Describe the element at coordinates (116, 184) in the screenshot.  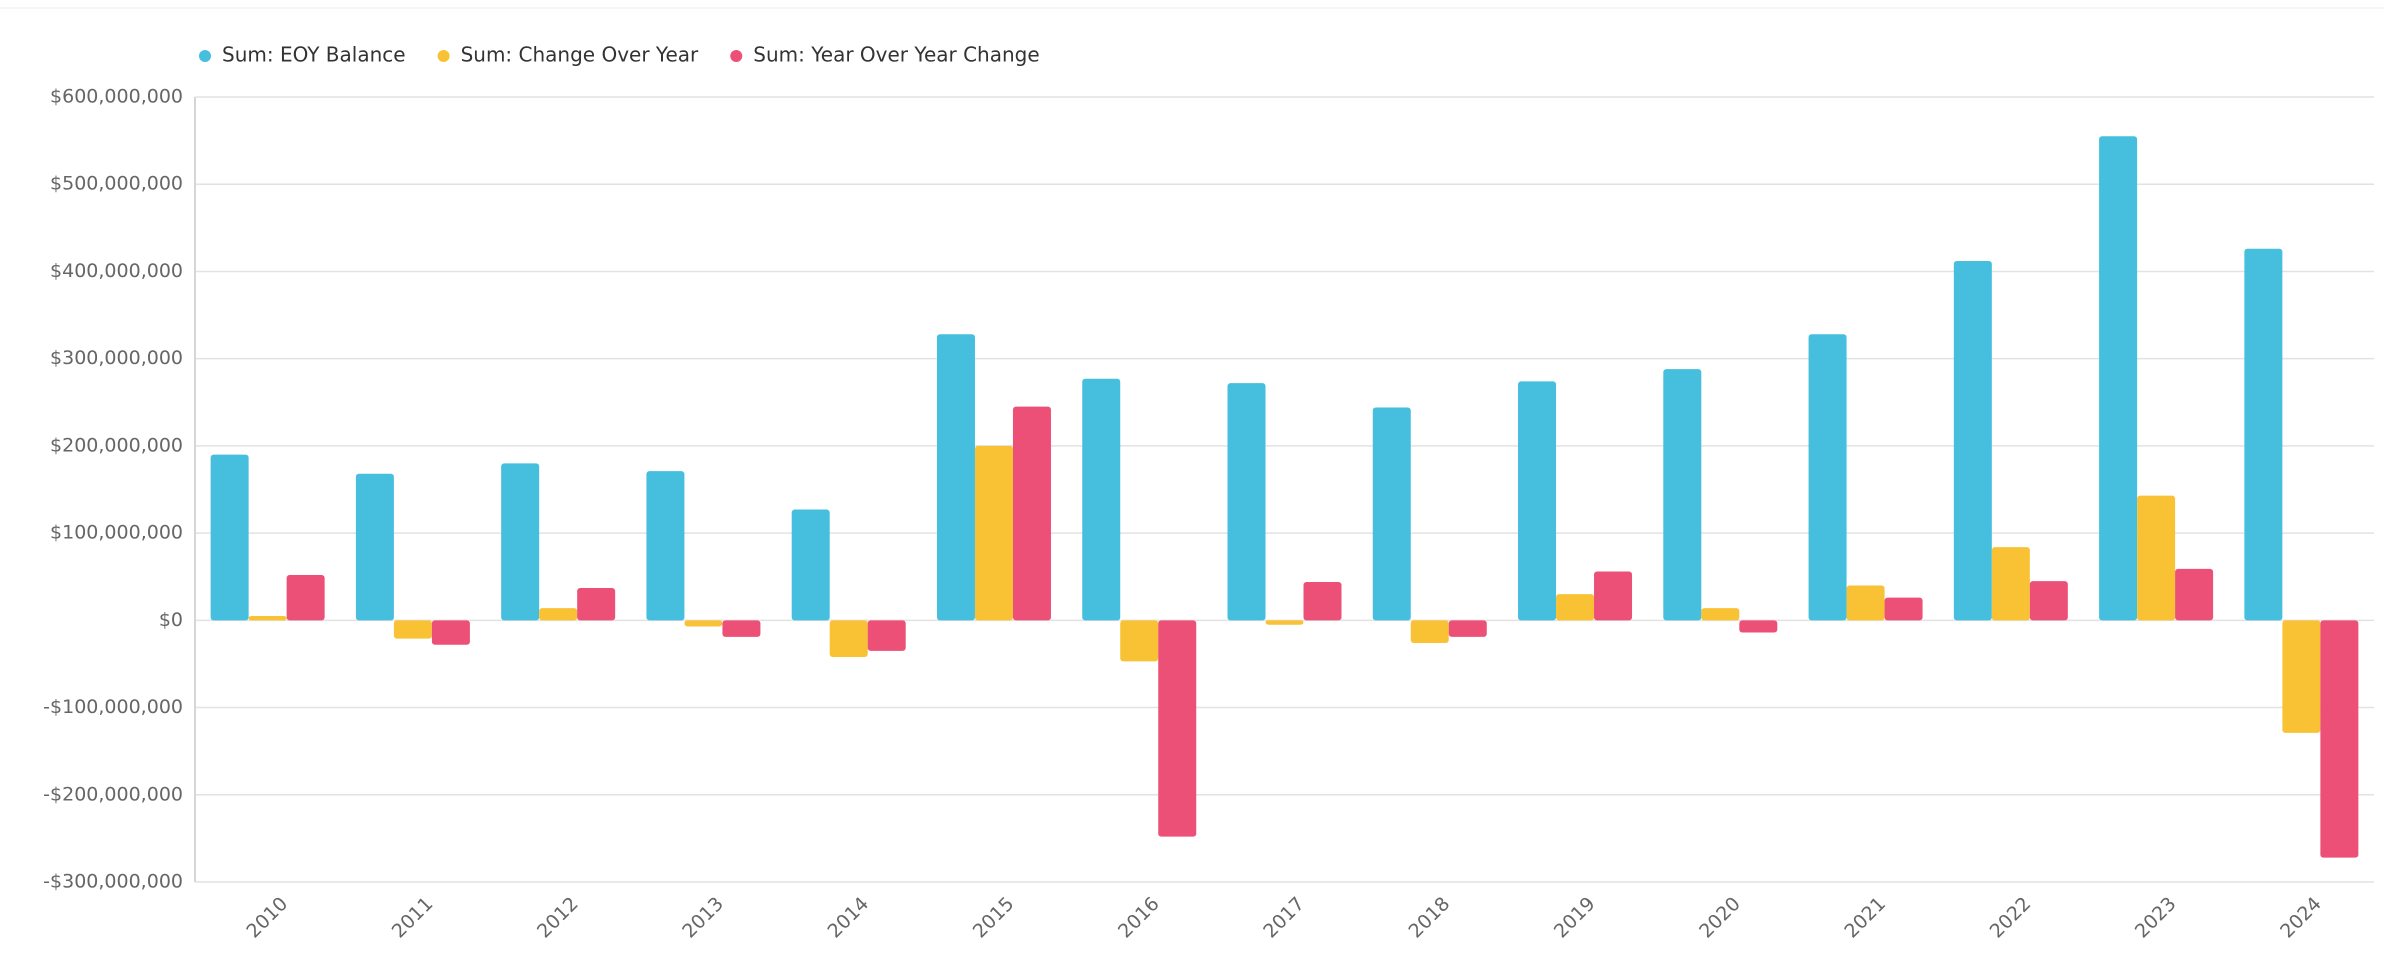
I see `y-tick-label: $500,000,000` at that location.